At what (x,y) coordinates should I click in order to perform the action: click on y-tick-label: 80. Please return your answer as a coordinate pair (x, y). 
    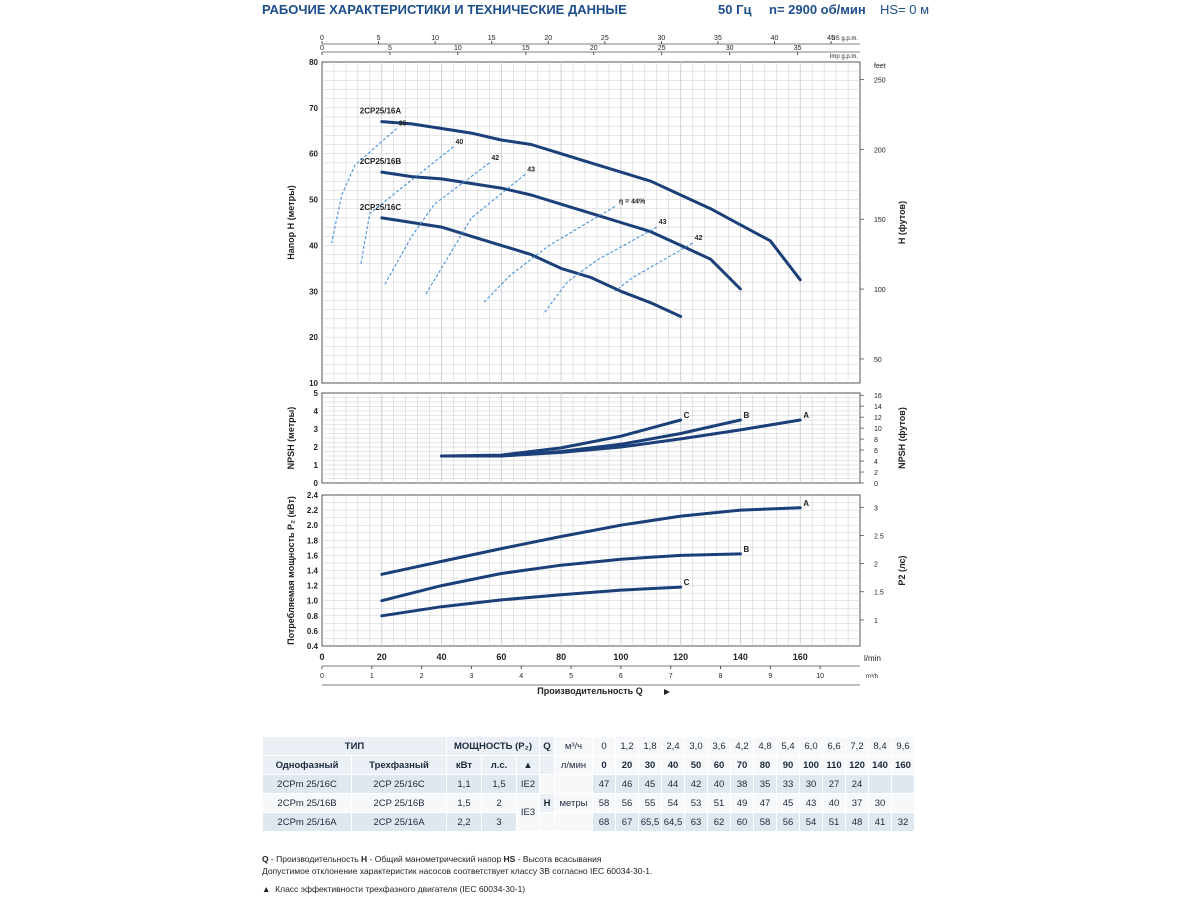
    Looking at the image, I should click on (313, 62).